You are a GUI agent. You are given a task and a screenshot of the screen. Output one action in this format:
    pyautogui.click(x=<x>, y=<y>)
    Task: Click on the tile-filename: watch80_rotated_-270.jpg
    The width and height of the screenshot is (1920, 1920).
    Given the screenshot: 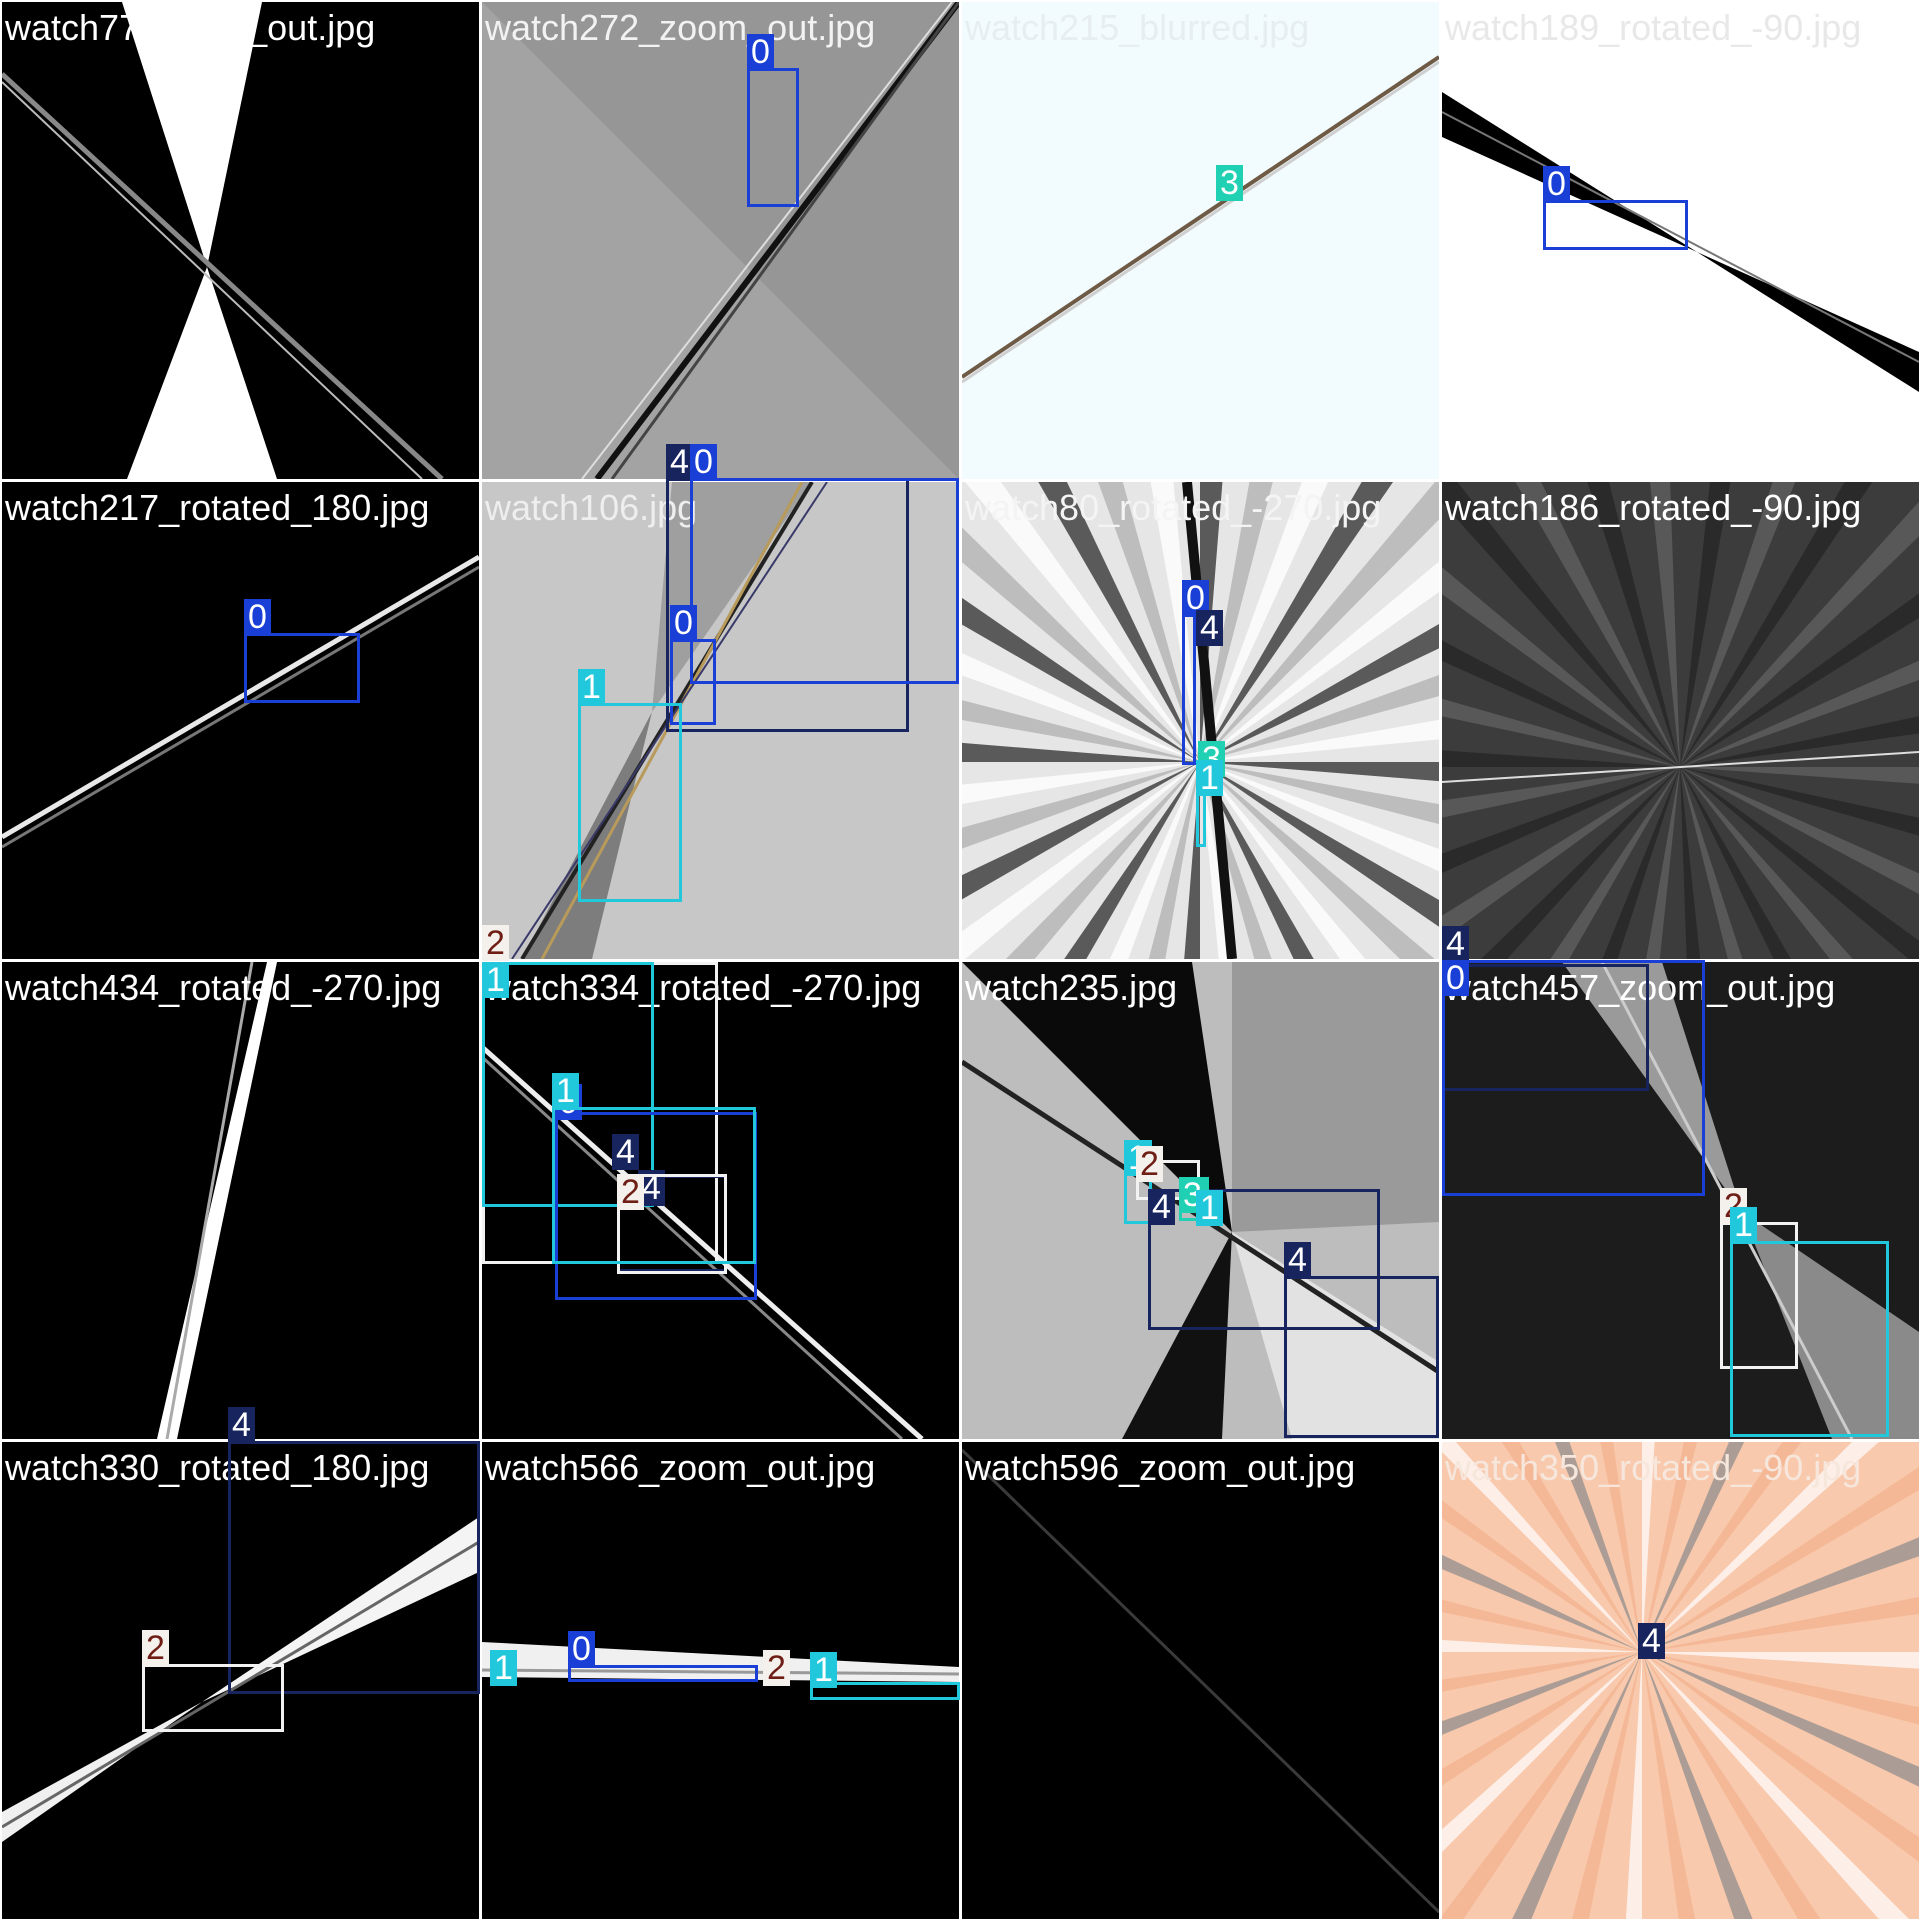 What is the action you would take?
    pyautogui.click(x=1173, y=507)
    